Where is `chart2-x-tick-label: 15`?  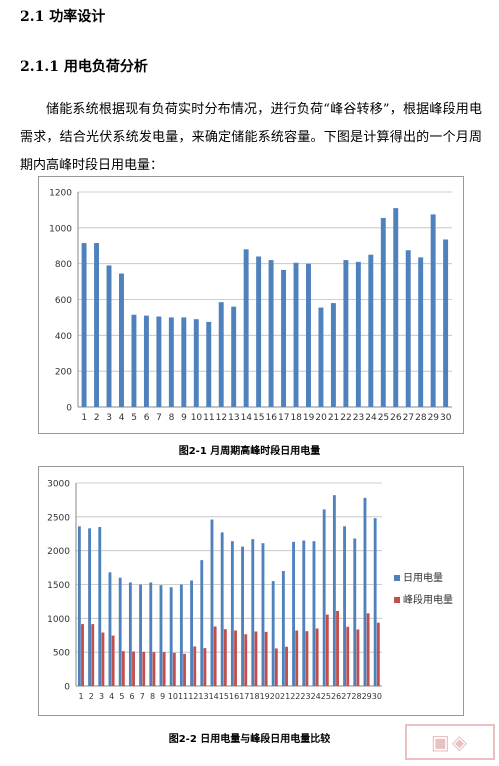
chart2-x-tick-label: 15 is located at coordinates (224, 696).